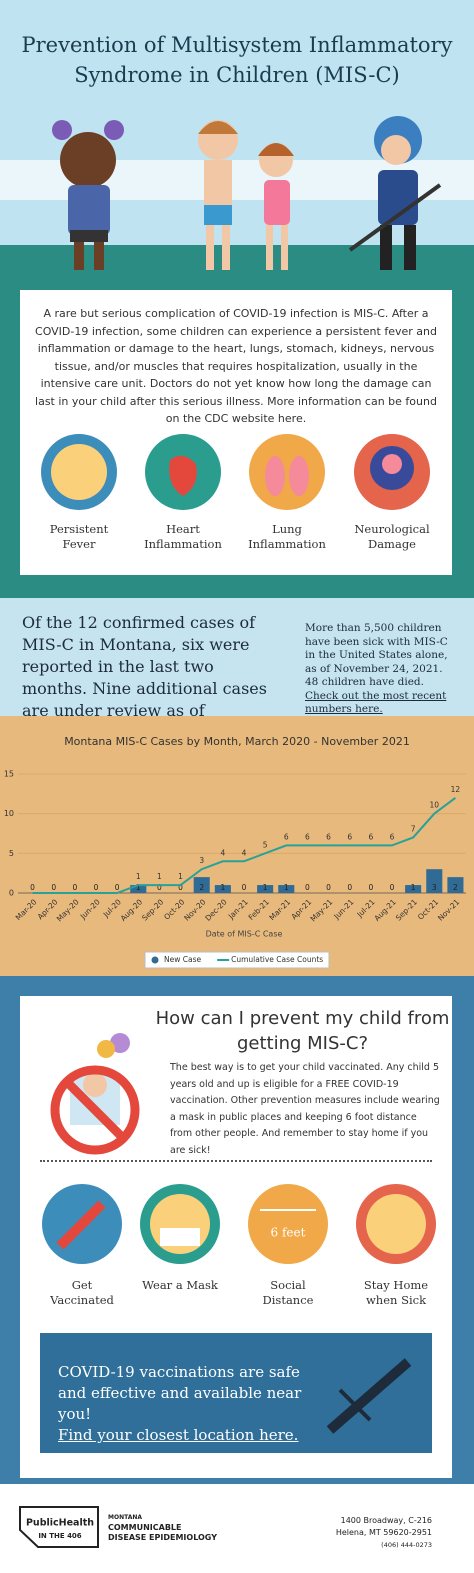 The image size is (474, 1573). Describe the element at coordinates (145, 1527) in the screenshot. I see `org-line: COMMUNICABLE` at that location.